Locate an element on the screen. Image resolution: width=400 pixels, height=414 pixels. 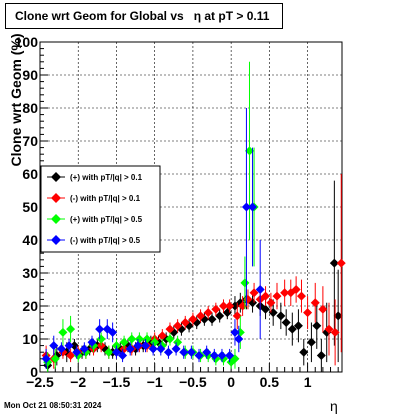
x-tick-label: −2 is located at coordinates (78, 382).